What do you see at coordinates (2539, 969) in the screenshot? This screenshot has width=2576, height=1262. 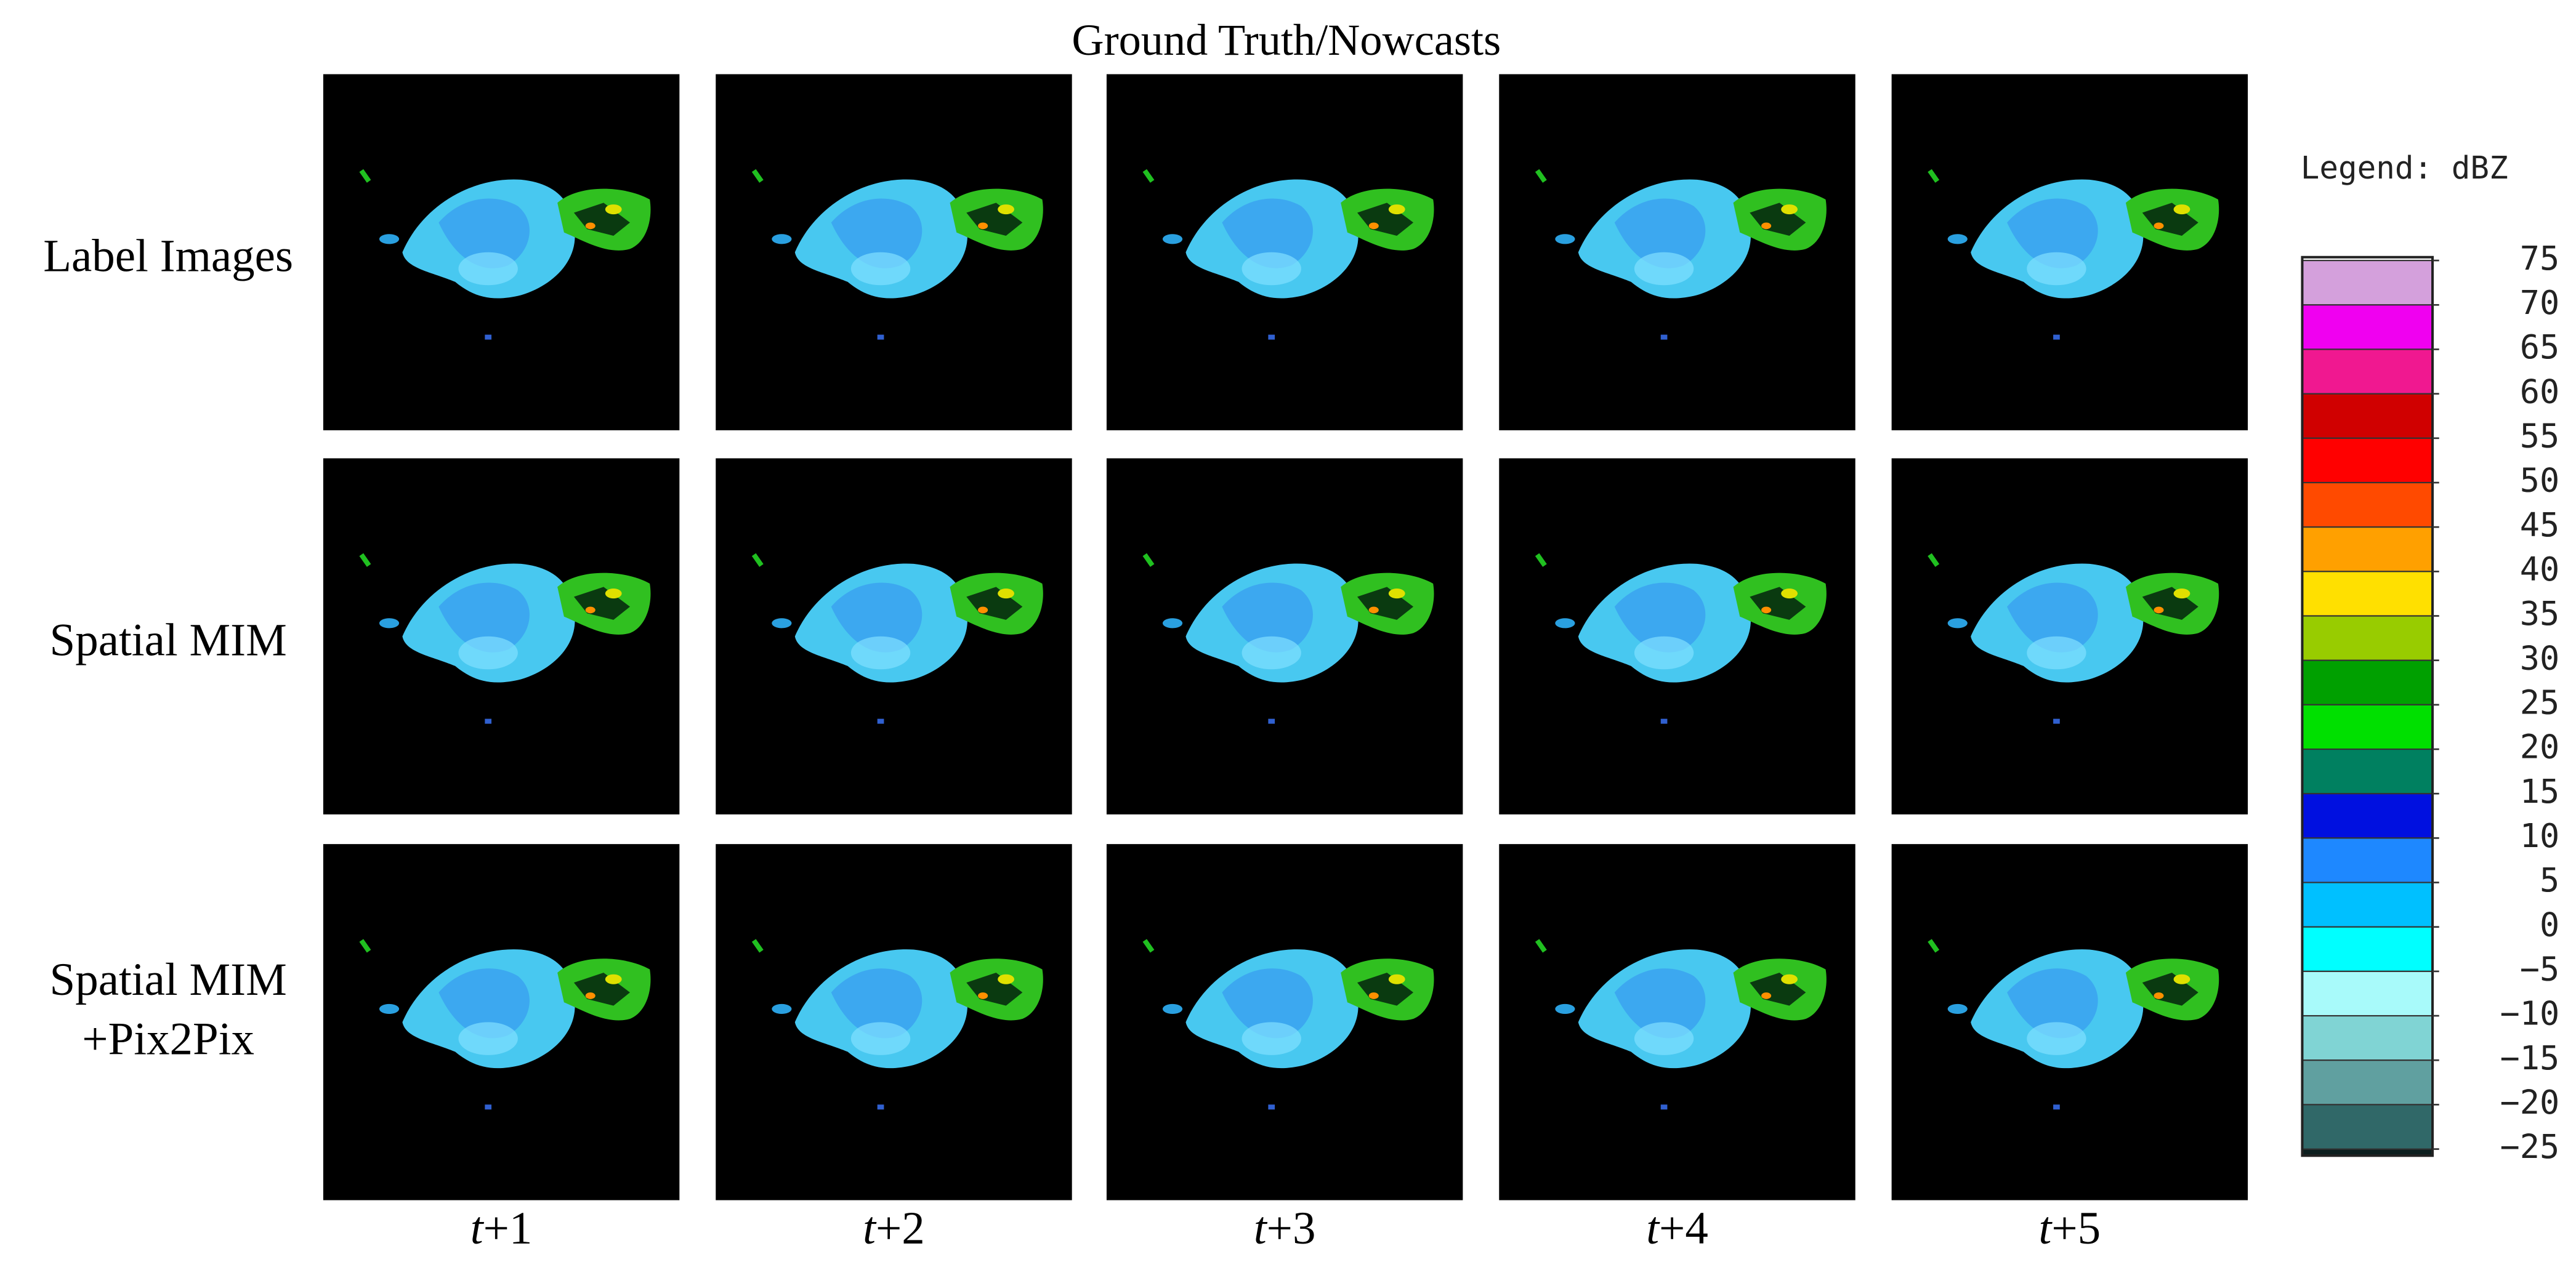 I see `tick-label: −5` at bounding box center [2539, 969].